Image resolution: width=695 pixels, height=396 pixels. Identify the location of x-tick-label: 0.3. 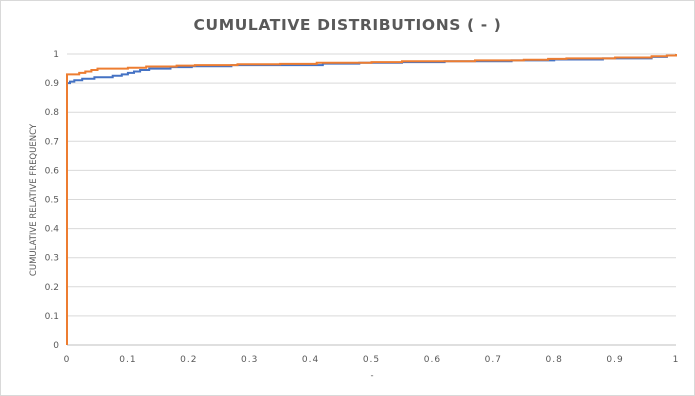
(249, 360).